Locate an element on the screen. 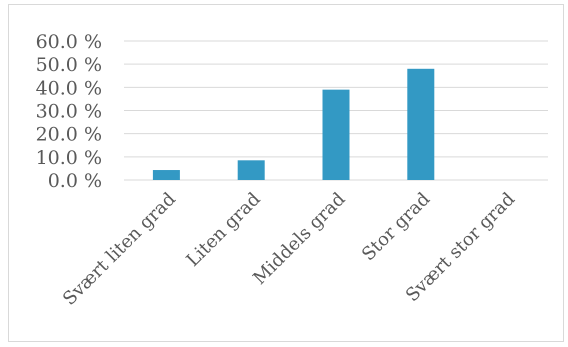 This screenshot has height=347, width=568. x-category-label: Stor grad is located at coordinates (396, 227).